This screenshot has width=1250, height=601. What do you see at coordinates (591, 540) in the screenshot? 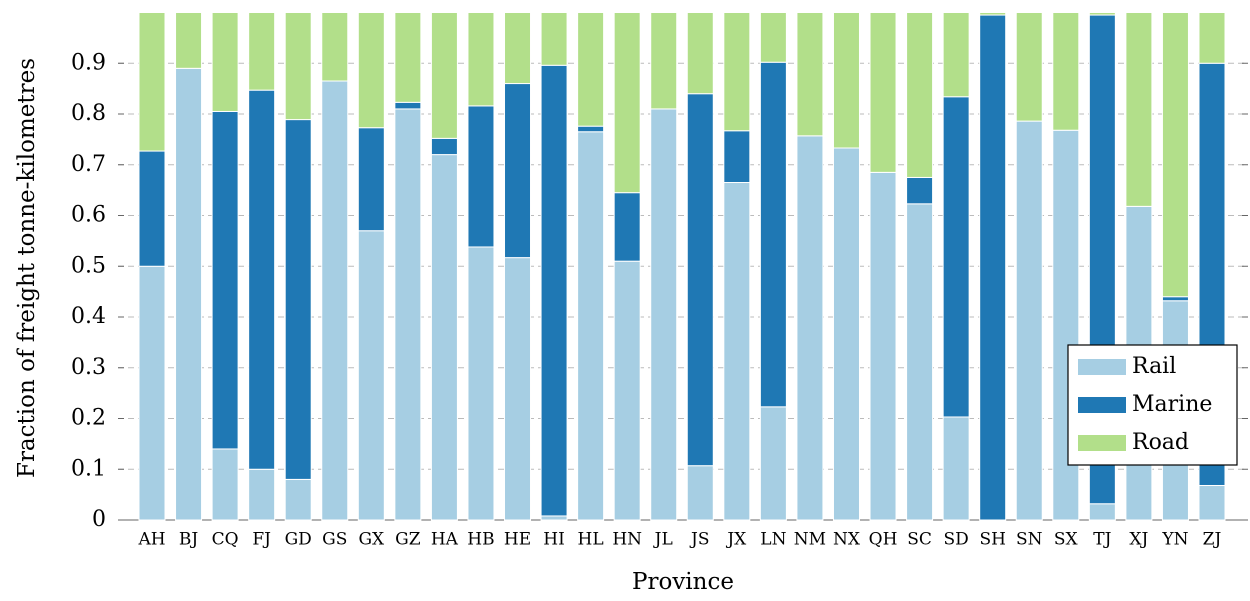
I see `x-tick-label: HL` at bounding box center [591, 540].